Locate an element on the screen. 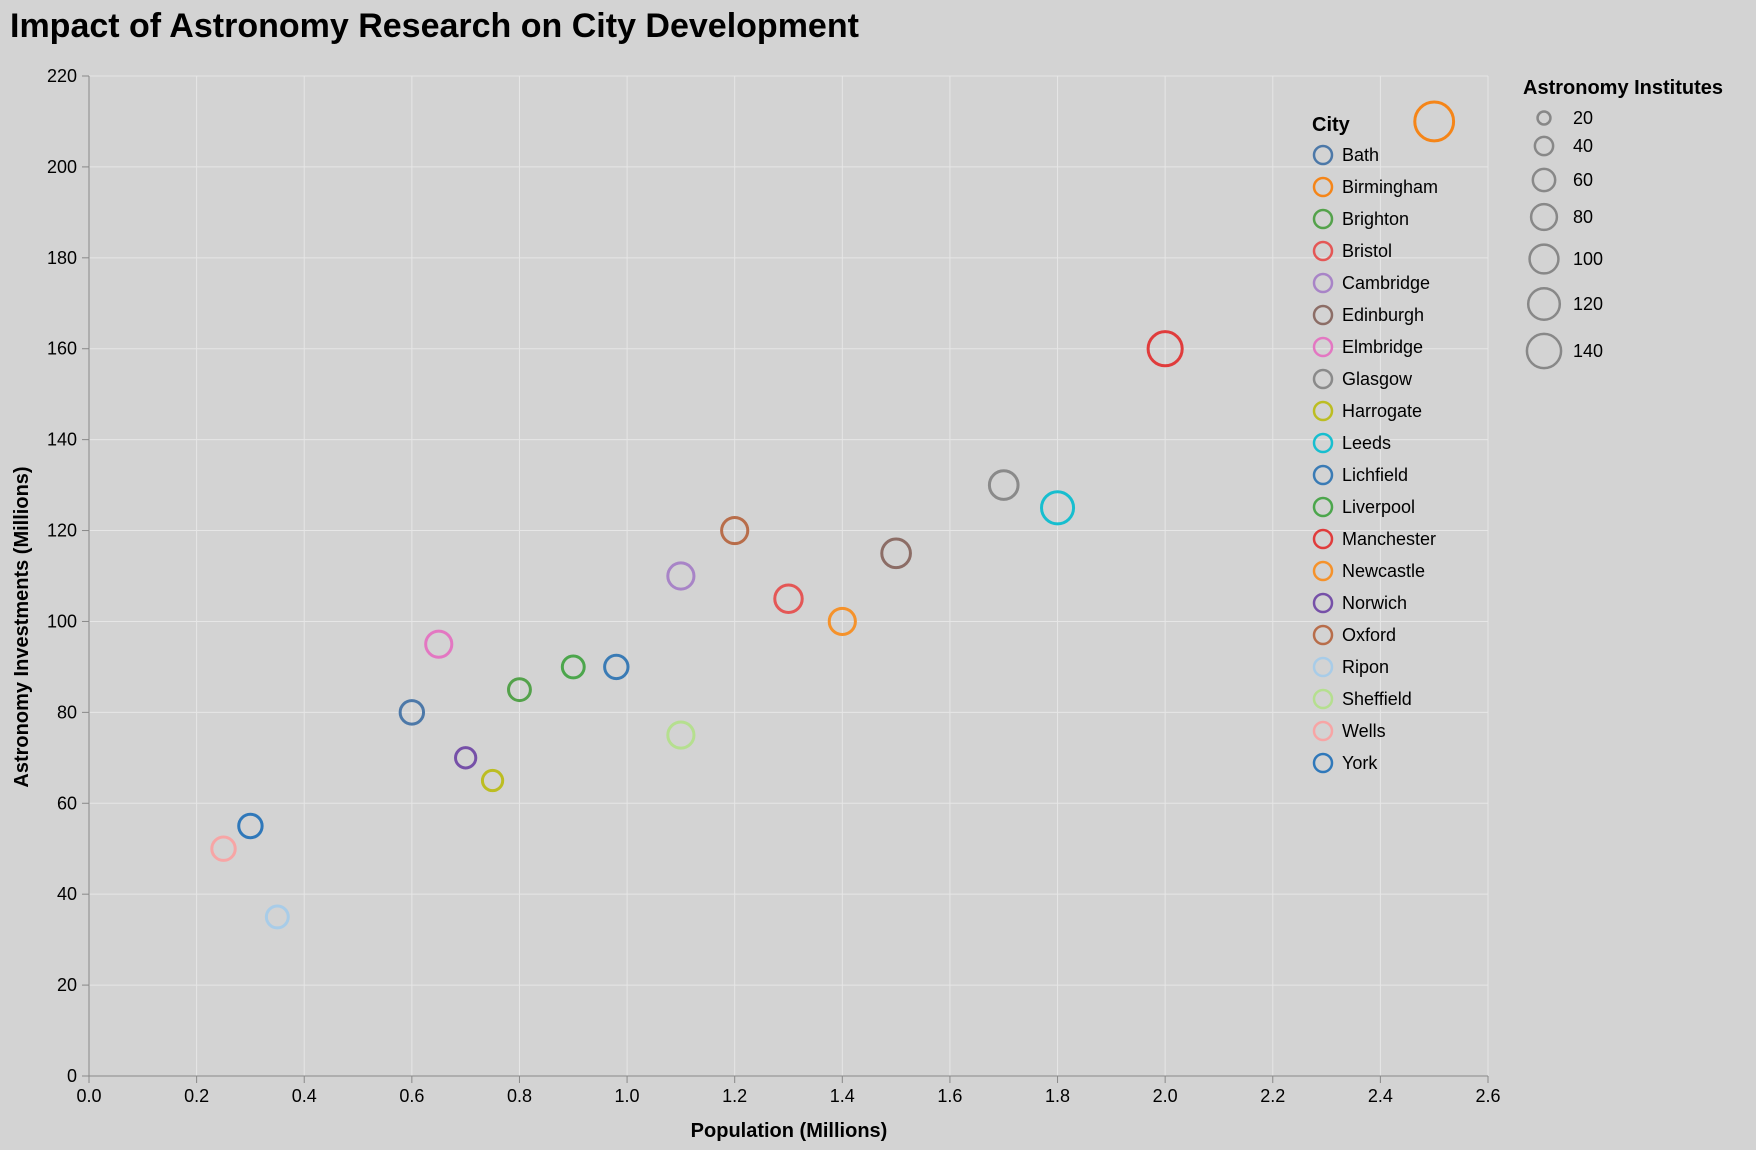 The width and height of the screenshot is (1756, 1150). legend-label-brighton: Brighton is located at coordinates (1375, 219).